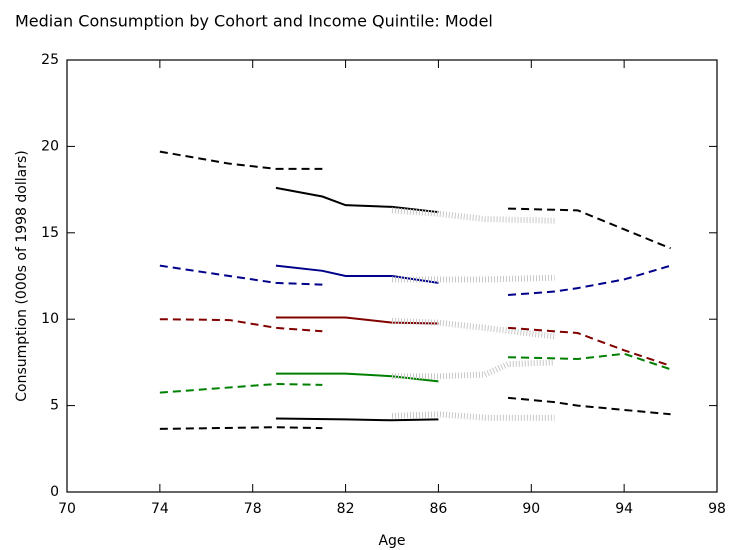 The height and width of the screenshot is (550, 739). What do you see at coordinates (160, 509) in the screenshot?
I see `x-tick-label: 74` at bounding box center [160, 509].